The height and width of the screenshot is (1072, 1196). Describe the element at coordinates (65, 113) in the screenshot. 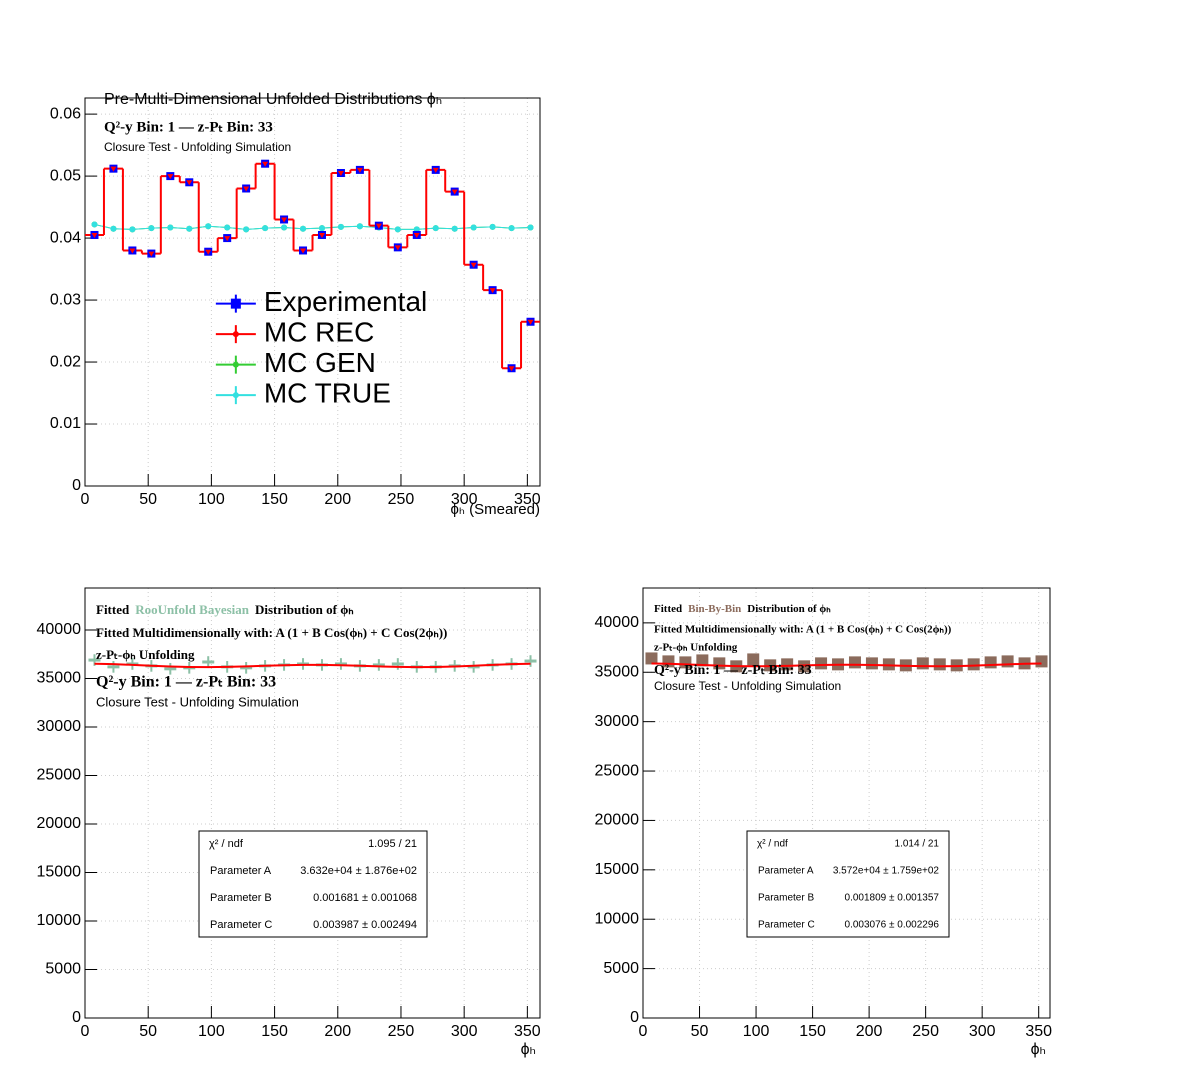

I see `y-tick-label: 0.06` at that location.